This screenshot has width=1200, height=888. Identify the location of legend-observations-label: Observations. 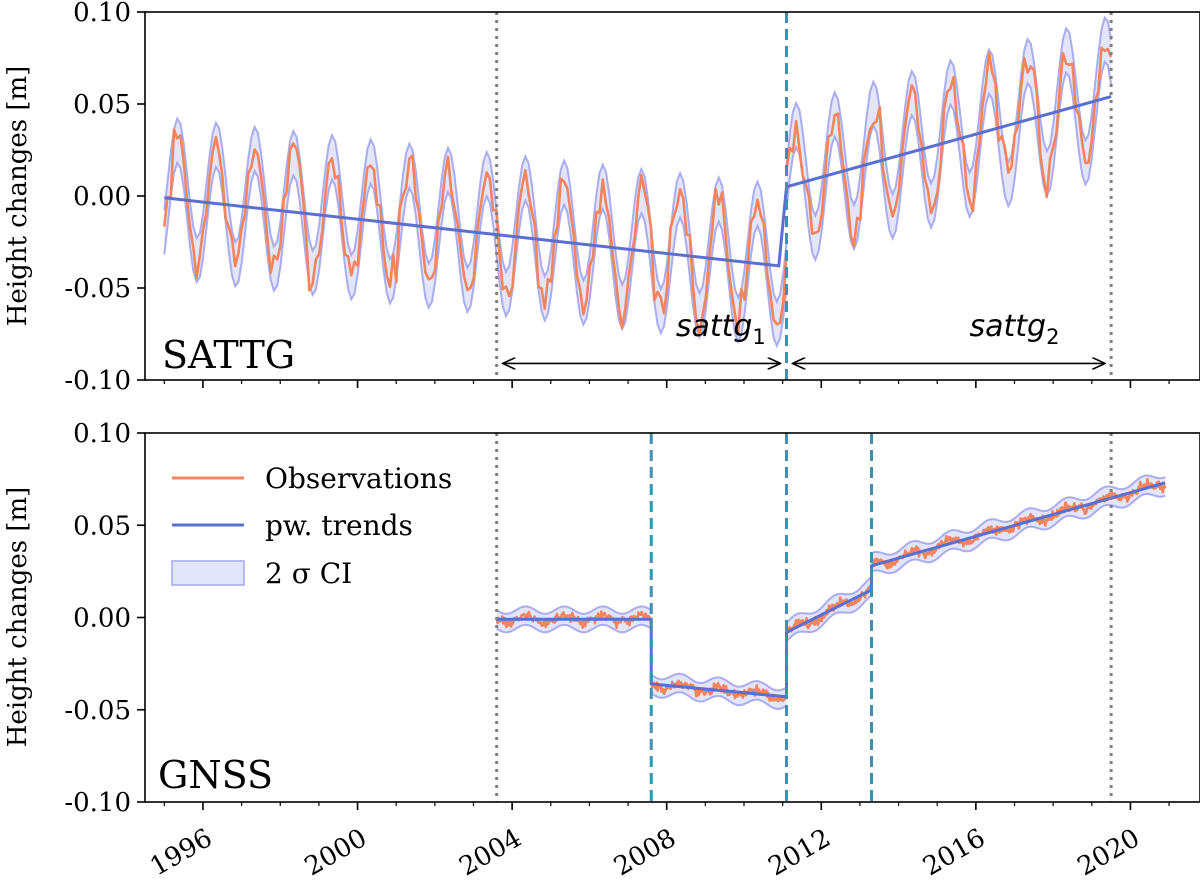
(358, 478).